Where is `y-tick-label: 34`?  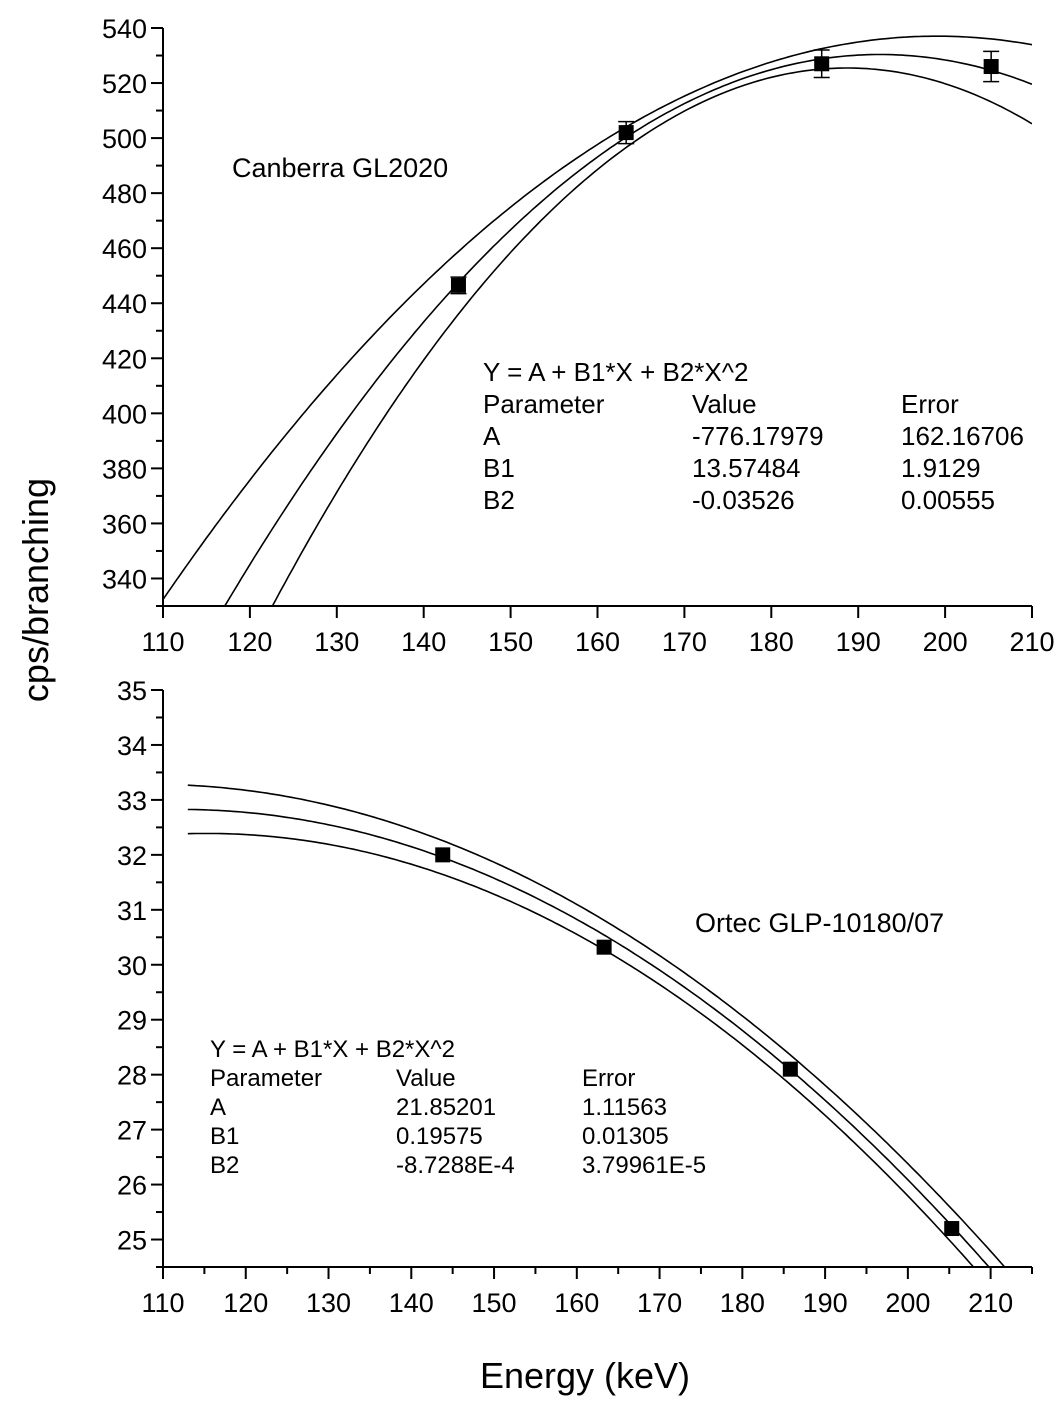
y-tick-label: 34 is located at coordinates (132, 746).